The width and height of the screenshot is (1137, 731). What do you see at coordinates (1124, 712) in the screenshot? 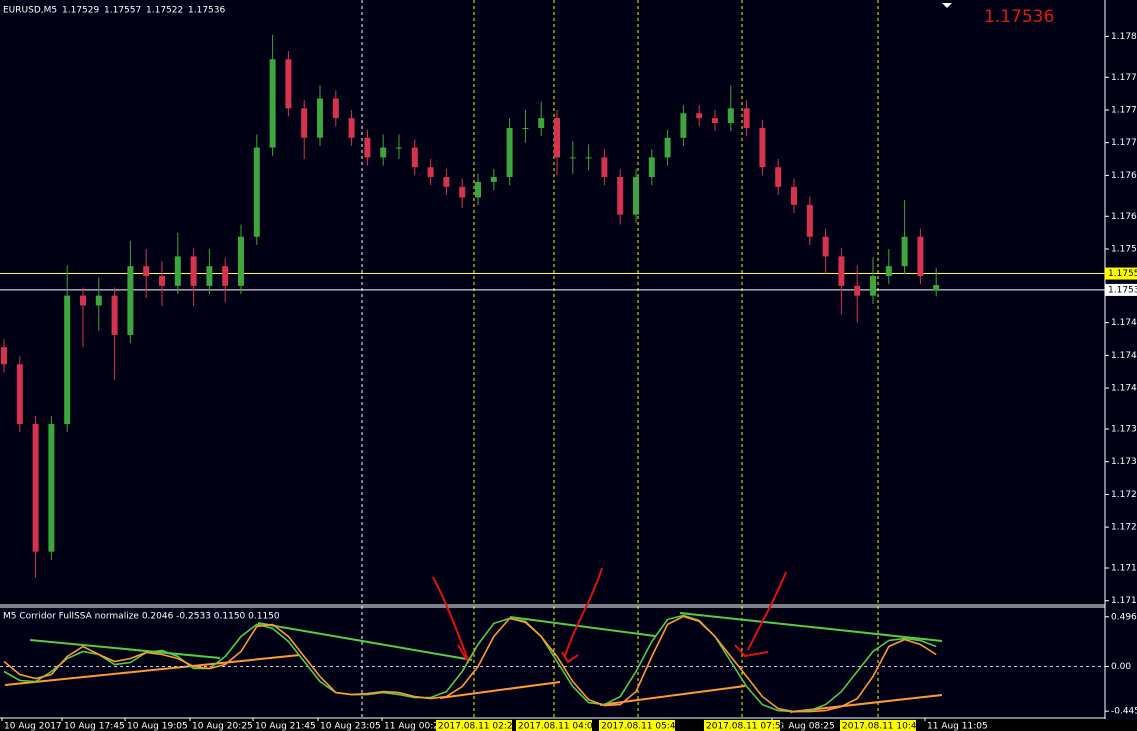
I see `y-tick-label: -0.4457` at bounding box center [1124, 712].